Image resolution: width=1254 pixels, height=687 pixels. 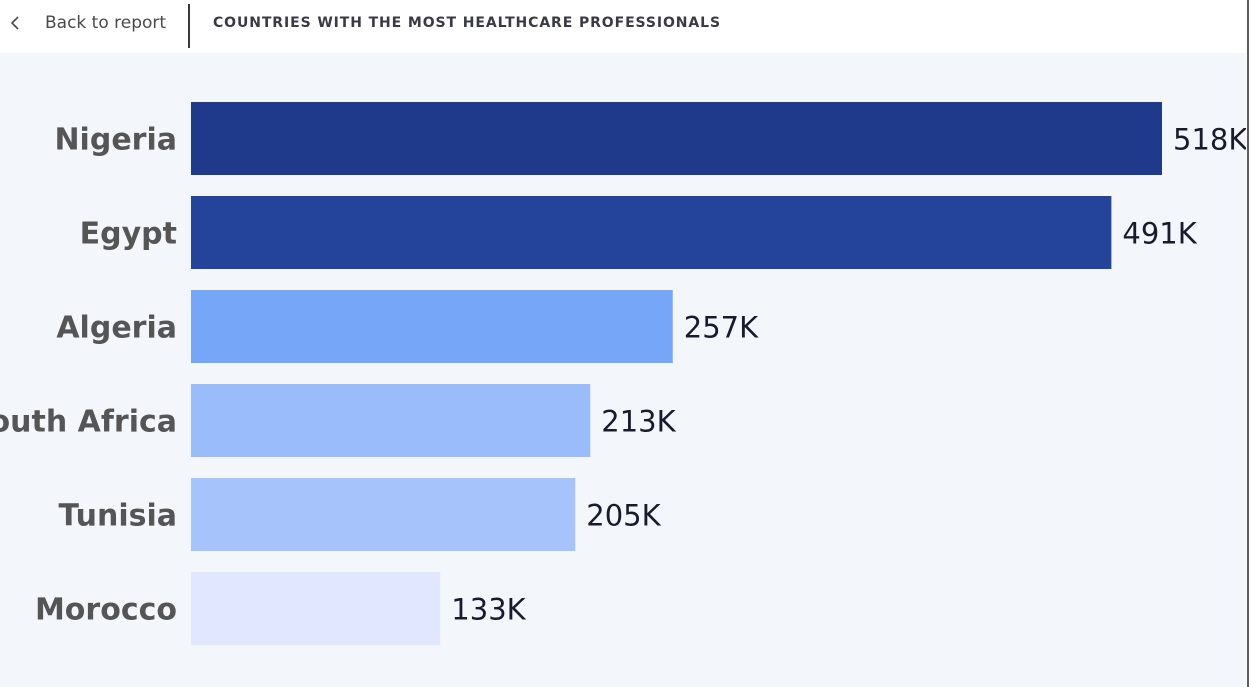 What do you see at coordinates (115, 140) in the screenshot?
I see `category-label: Nigeria` at bounding box center [115, 140].